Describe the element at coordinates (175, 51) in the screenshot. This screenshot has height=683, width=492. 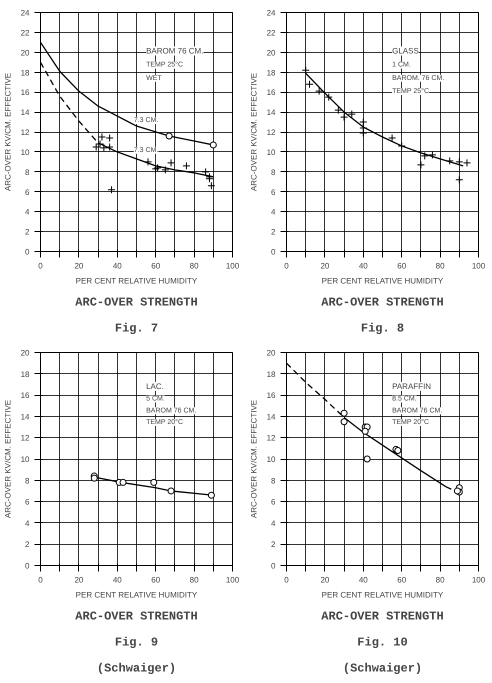
I see `annotation: BAROM 76 CM.` at that location.